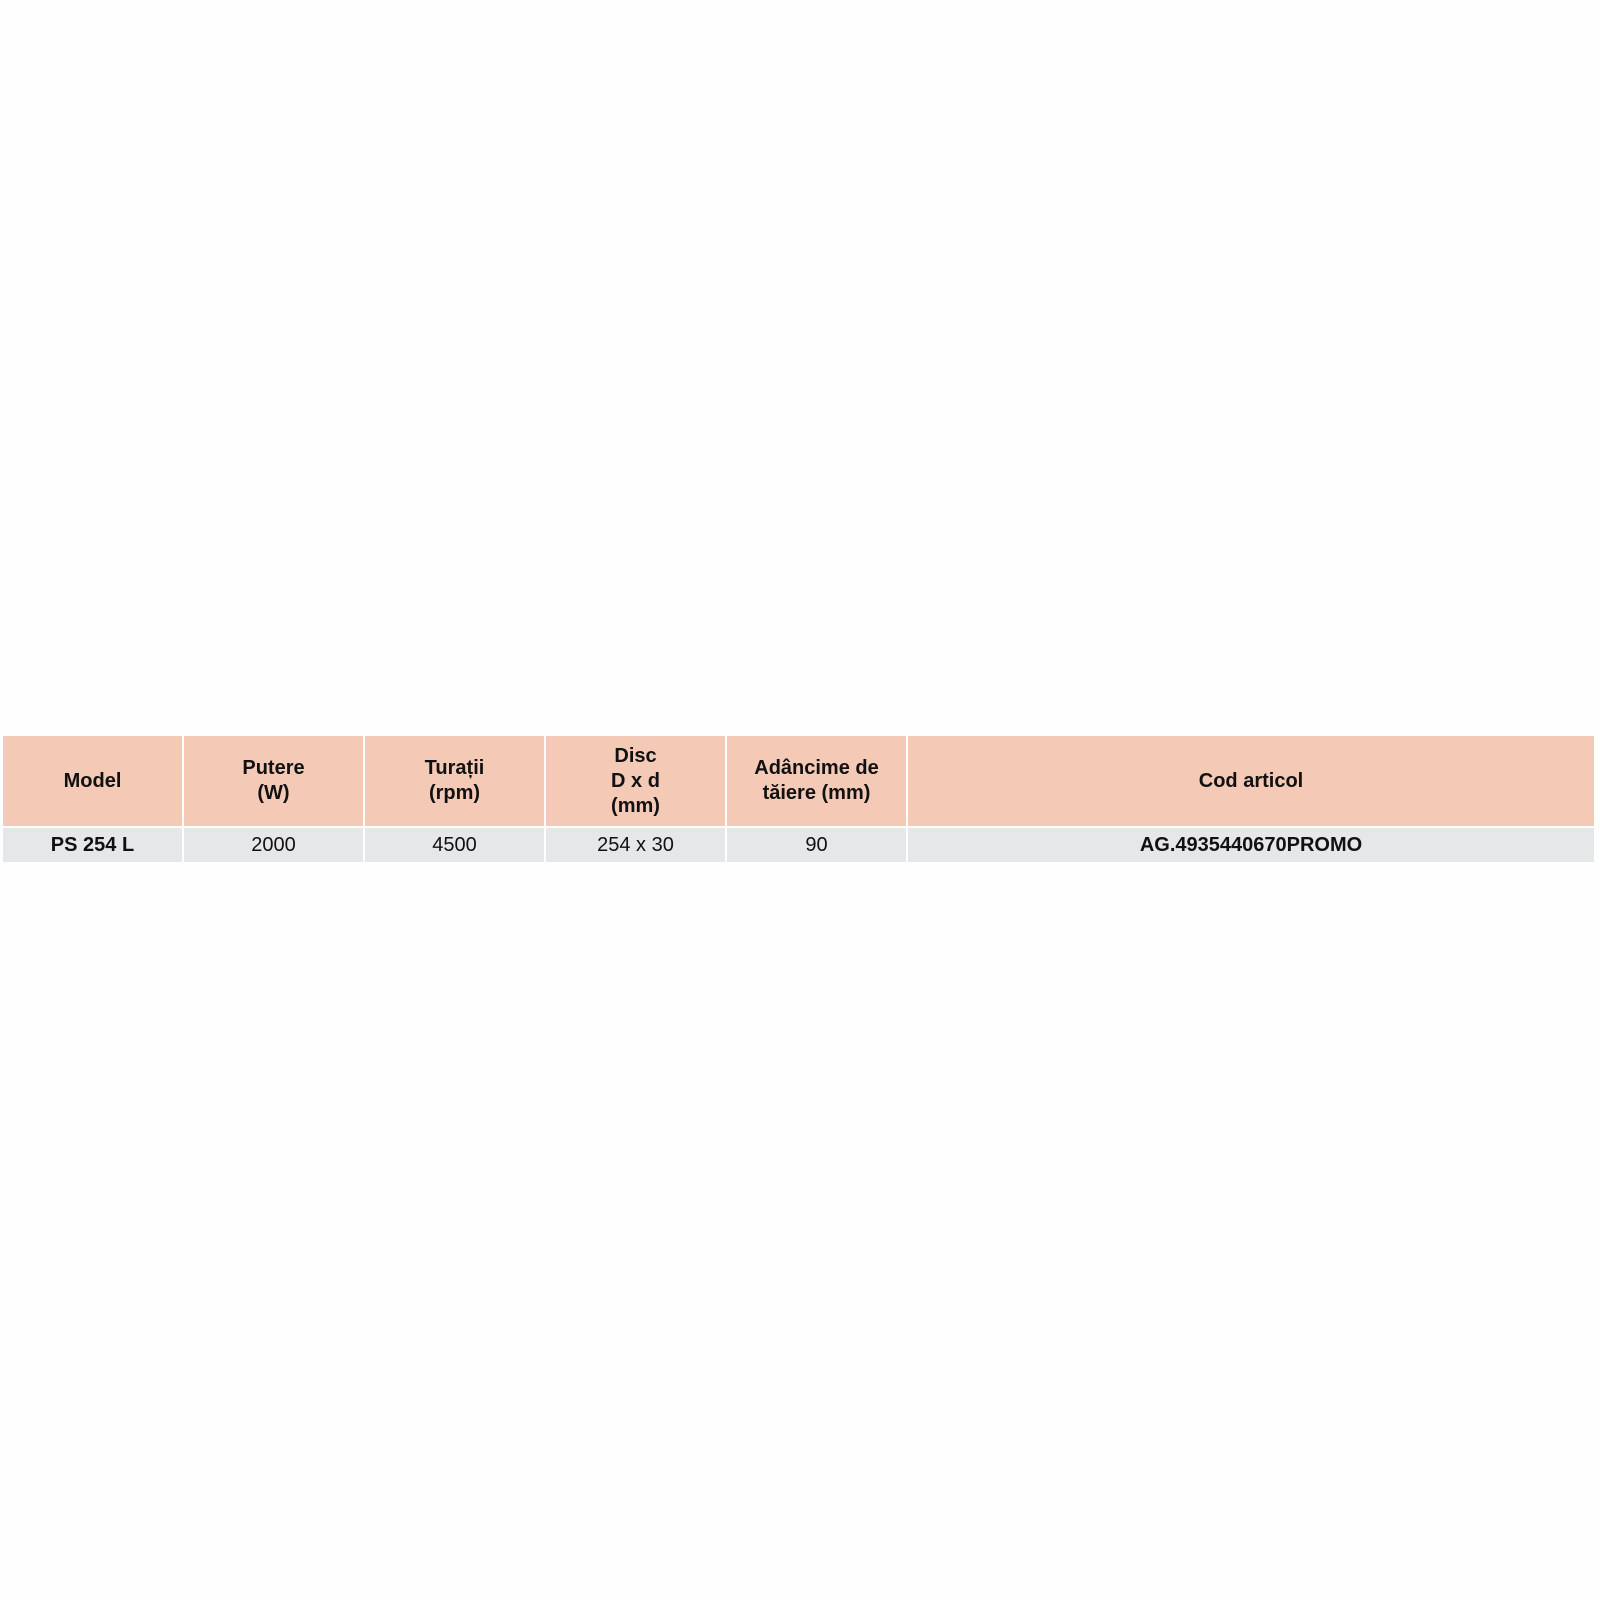 The height and width of the screenshot is (1600, 1600). What do you see at coordinates (273, 845) in the screenshot?
I see `cell-power: 2000` at bounding box center [273, 845].